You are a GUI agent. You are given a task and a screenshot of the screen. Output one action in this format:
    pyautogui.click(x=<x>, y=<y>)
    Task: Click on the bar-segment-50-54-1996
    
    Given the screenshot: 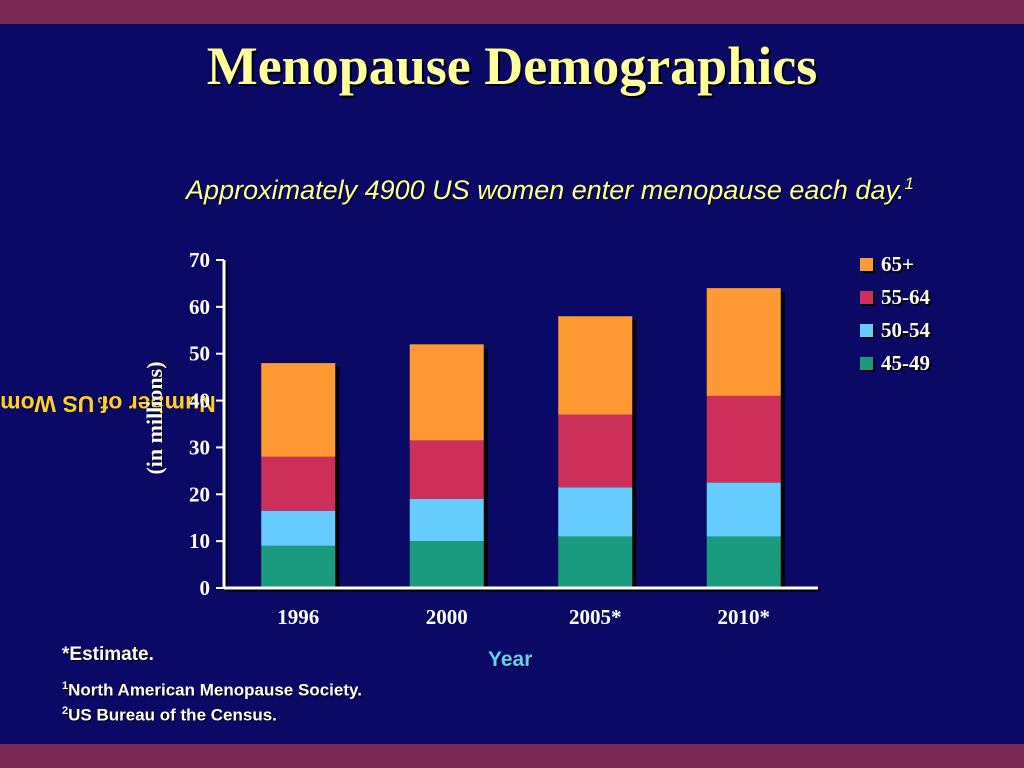 What is the action you would take?
    pyautogui.click(x=298, y=528)
    